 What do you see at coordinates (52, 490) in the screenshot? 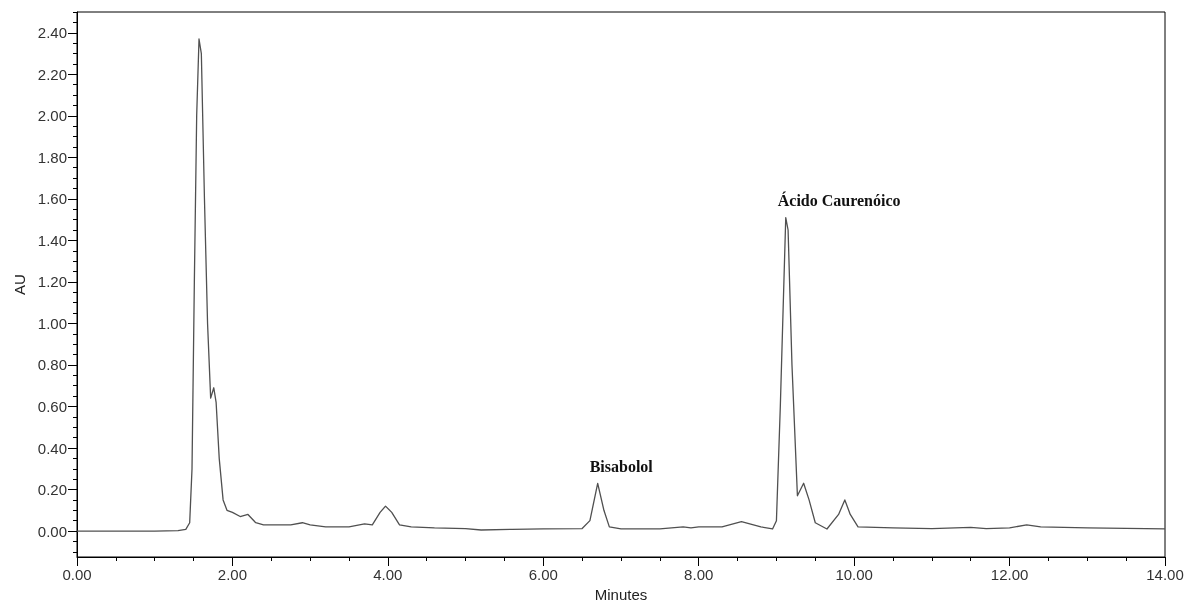
I see `y-tick-label: 0.20` at bounding box center [52, 490].